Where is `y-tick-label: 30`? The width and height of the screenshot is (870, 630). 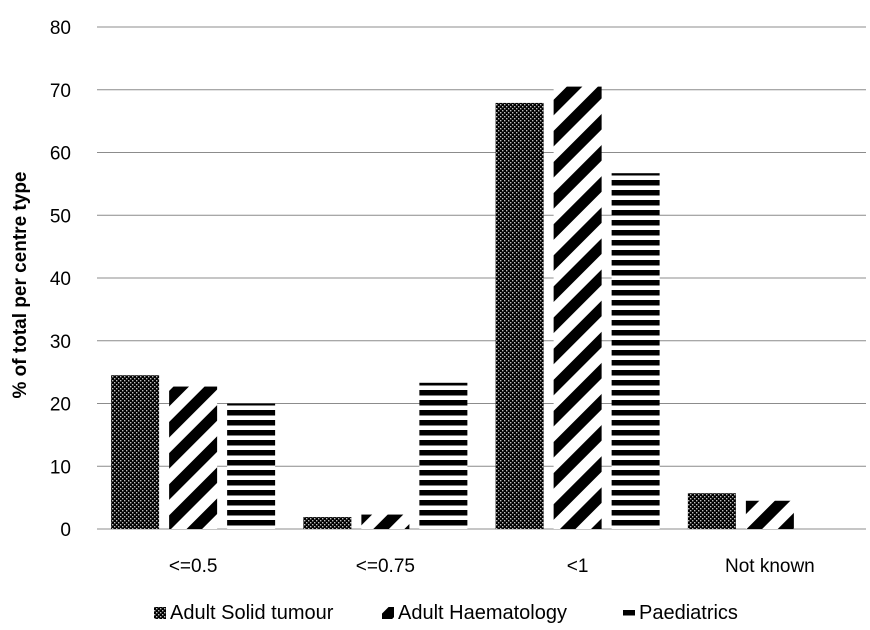
y-tick-label: 30 is located at coordinates (60, 342).